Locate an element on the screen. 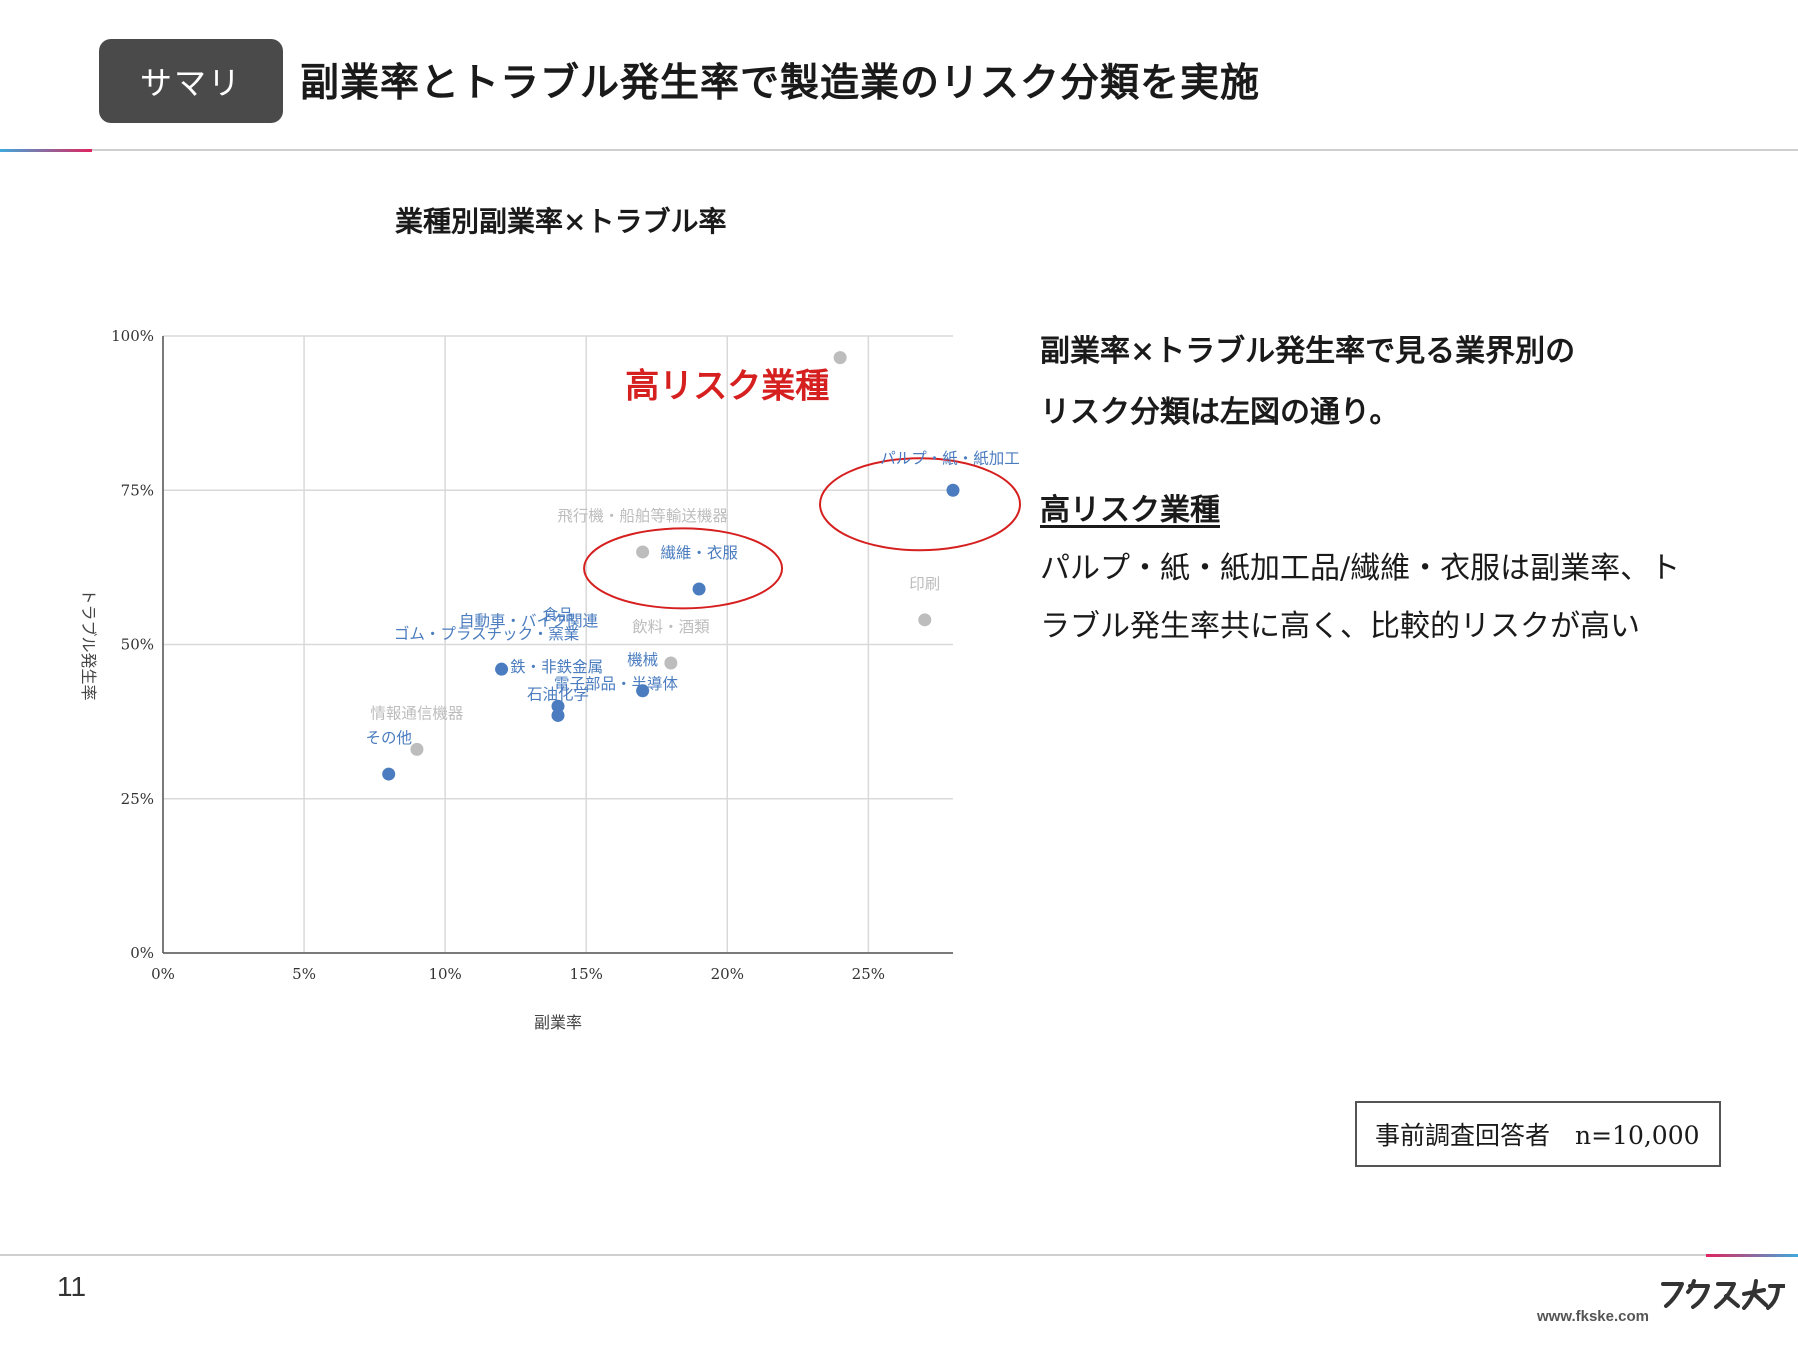 The height and width of the screenshot is (1350, 1798). data-label: 印刷 is located at coordinates (924, 584).